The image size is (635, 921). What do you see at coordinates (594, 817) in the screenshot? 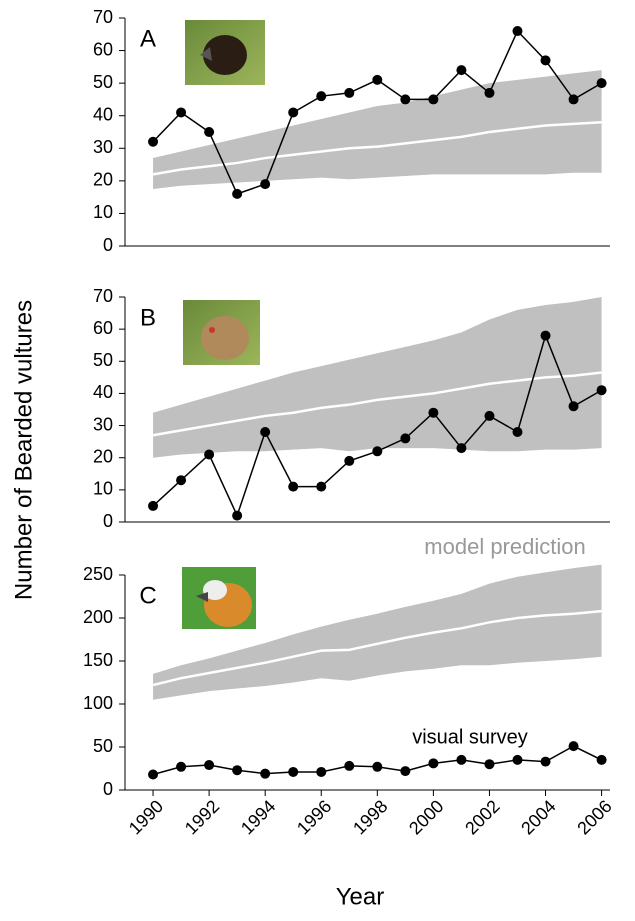
I see `x-tick-label: 2006` at bounding box center [594, 817].